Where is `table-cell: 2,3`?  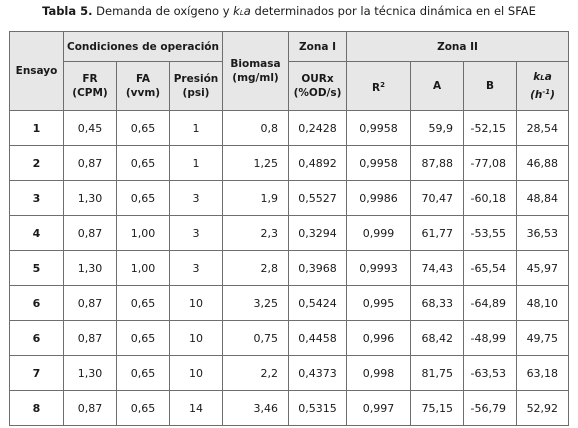
table-cell: 2,3 is located at coordinates (256, 233).